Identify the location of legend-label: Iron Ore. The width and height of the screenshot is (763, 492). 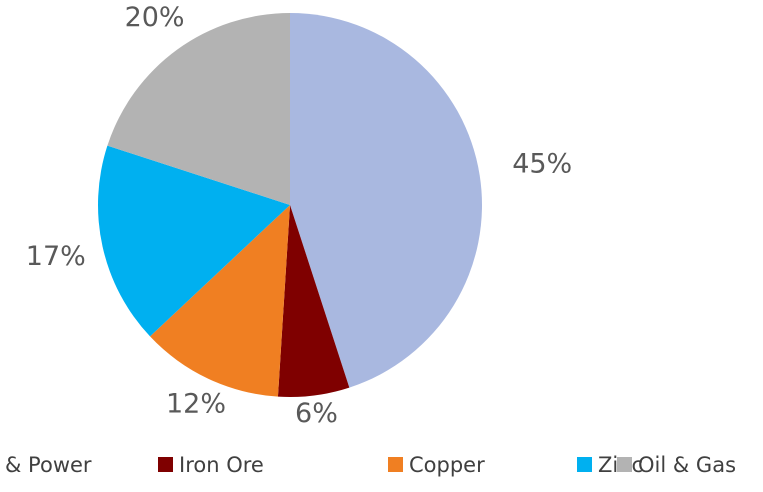
(221, 465).